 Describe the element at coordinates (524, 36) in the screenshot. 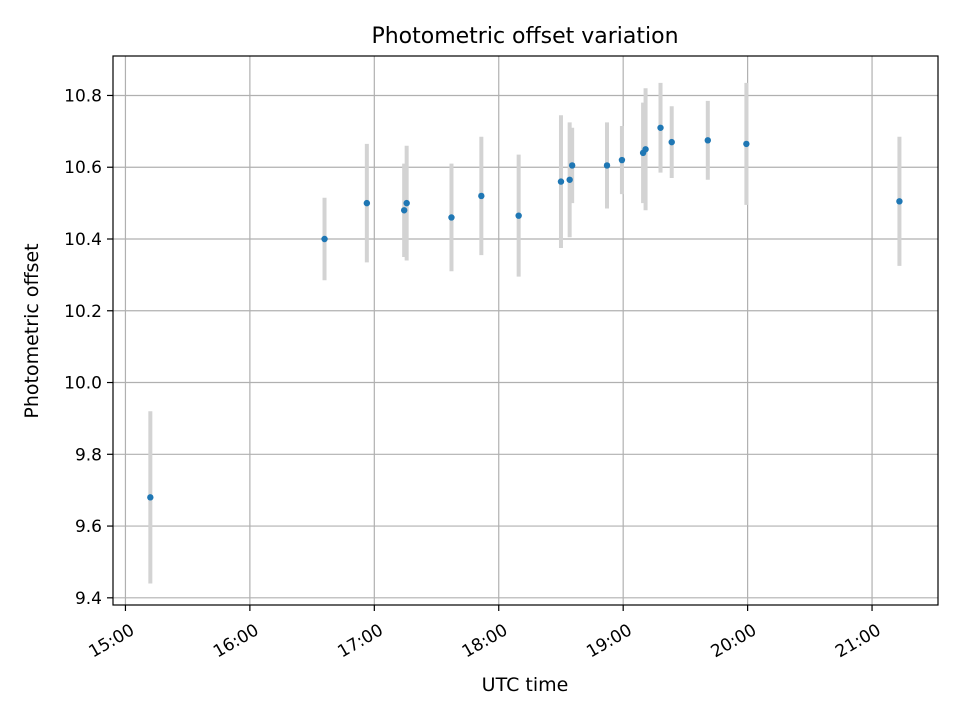

I see `chart-title: Photometric offset variation` at that location.